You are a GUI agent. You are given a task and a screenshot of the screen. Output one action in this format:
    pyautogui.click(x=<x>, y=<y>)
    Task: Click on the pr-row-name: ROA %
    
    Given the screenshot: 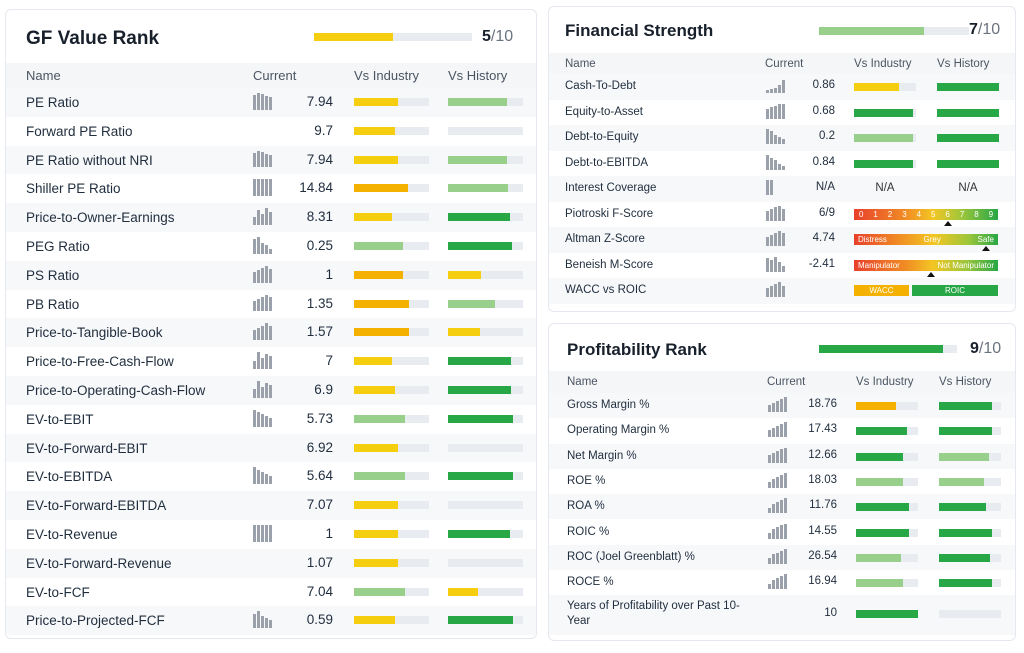 What is the action you would take?
    pyautogui.click(x=586, y=506)
    